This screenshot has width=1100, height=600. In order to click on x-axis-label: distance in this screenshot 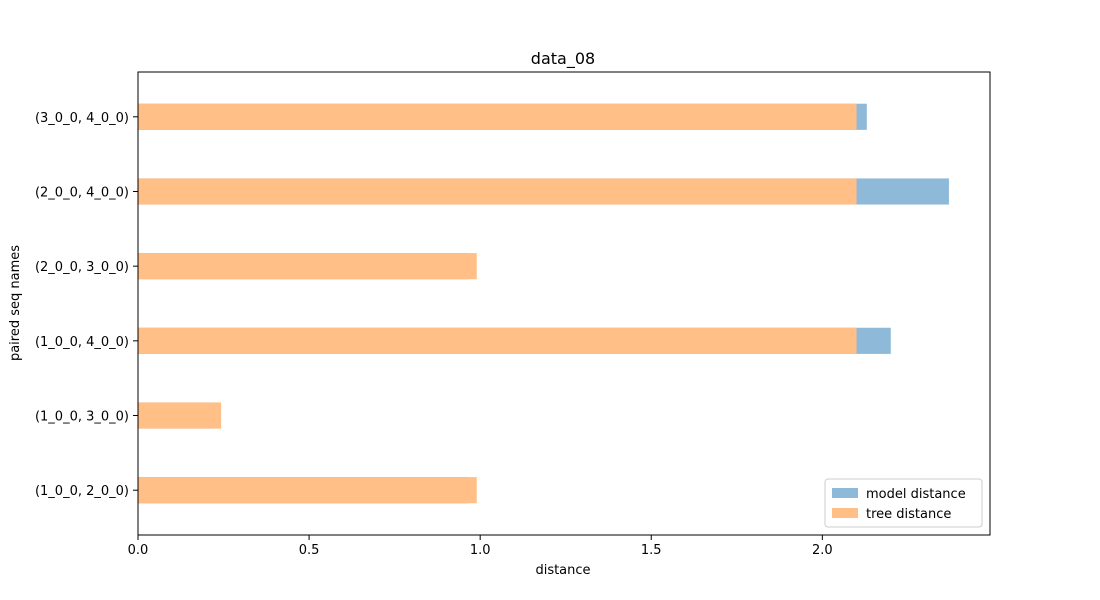, I will do `click(562, 570)`.